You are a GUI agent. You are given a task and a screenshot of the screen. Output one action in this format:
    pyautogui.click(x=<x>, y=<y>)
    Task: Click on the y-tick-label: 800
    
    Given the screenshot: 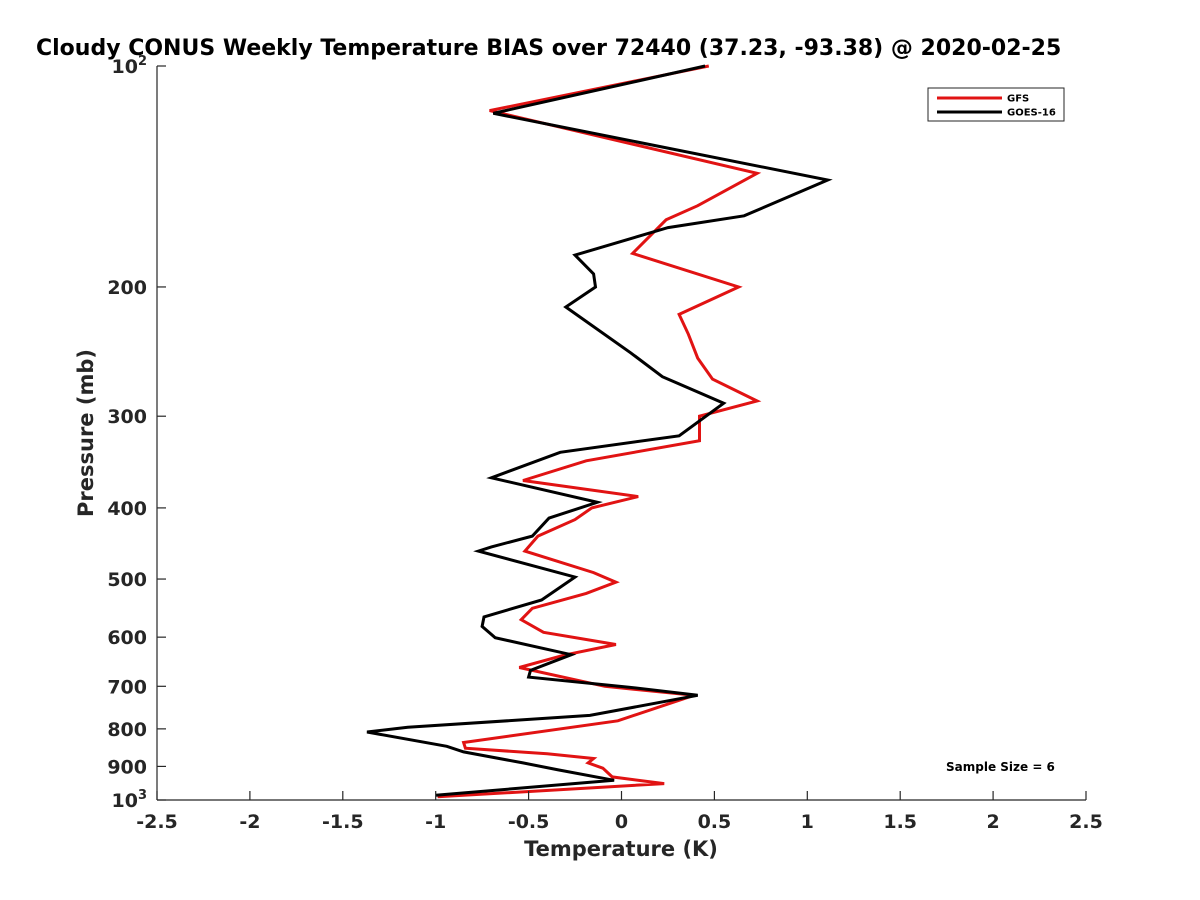 What is the action you would take?
    pyautogui.click(x=127, y=730)
    